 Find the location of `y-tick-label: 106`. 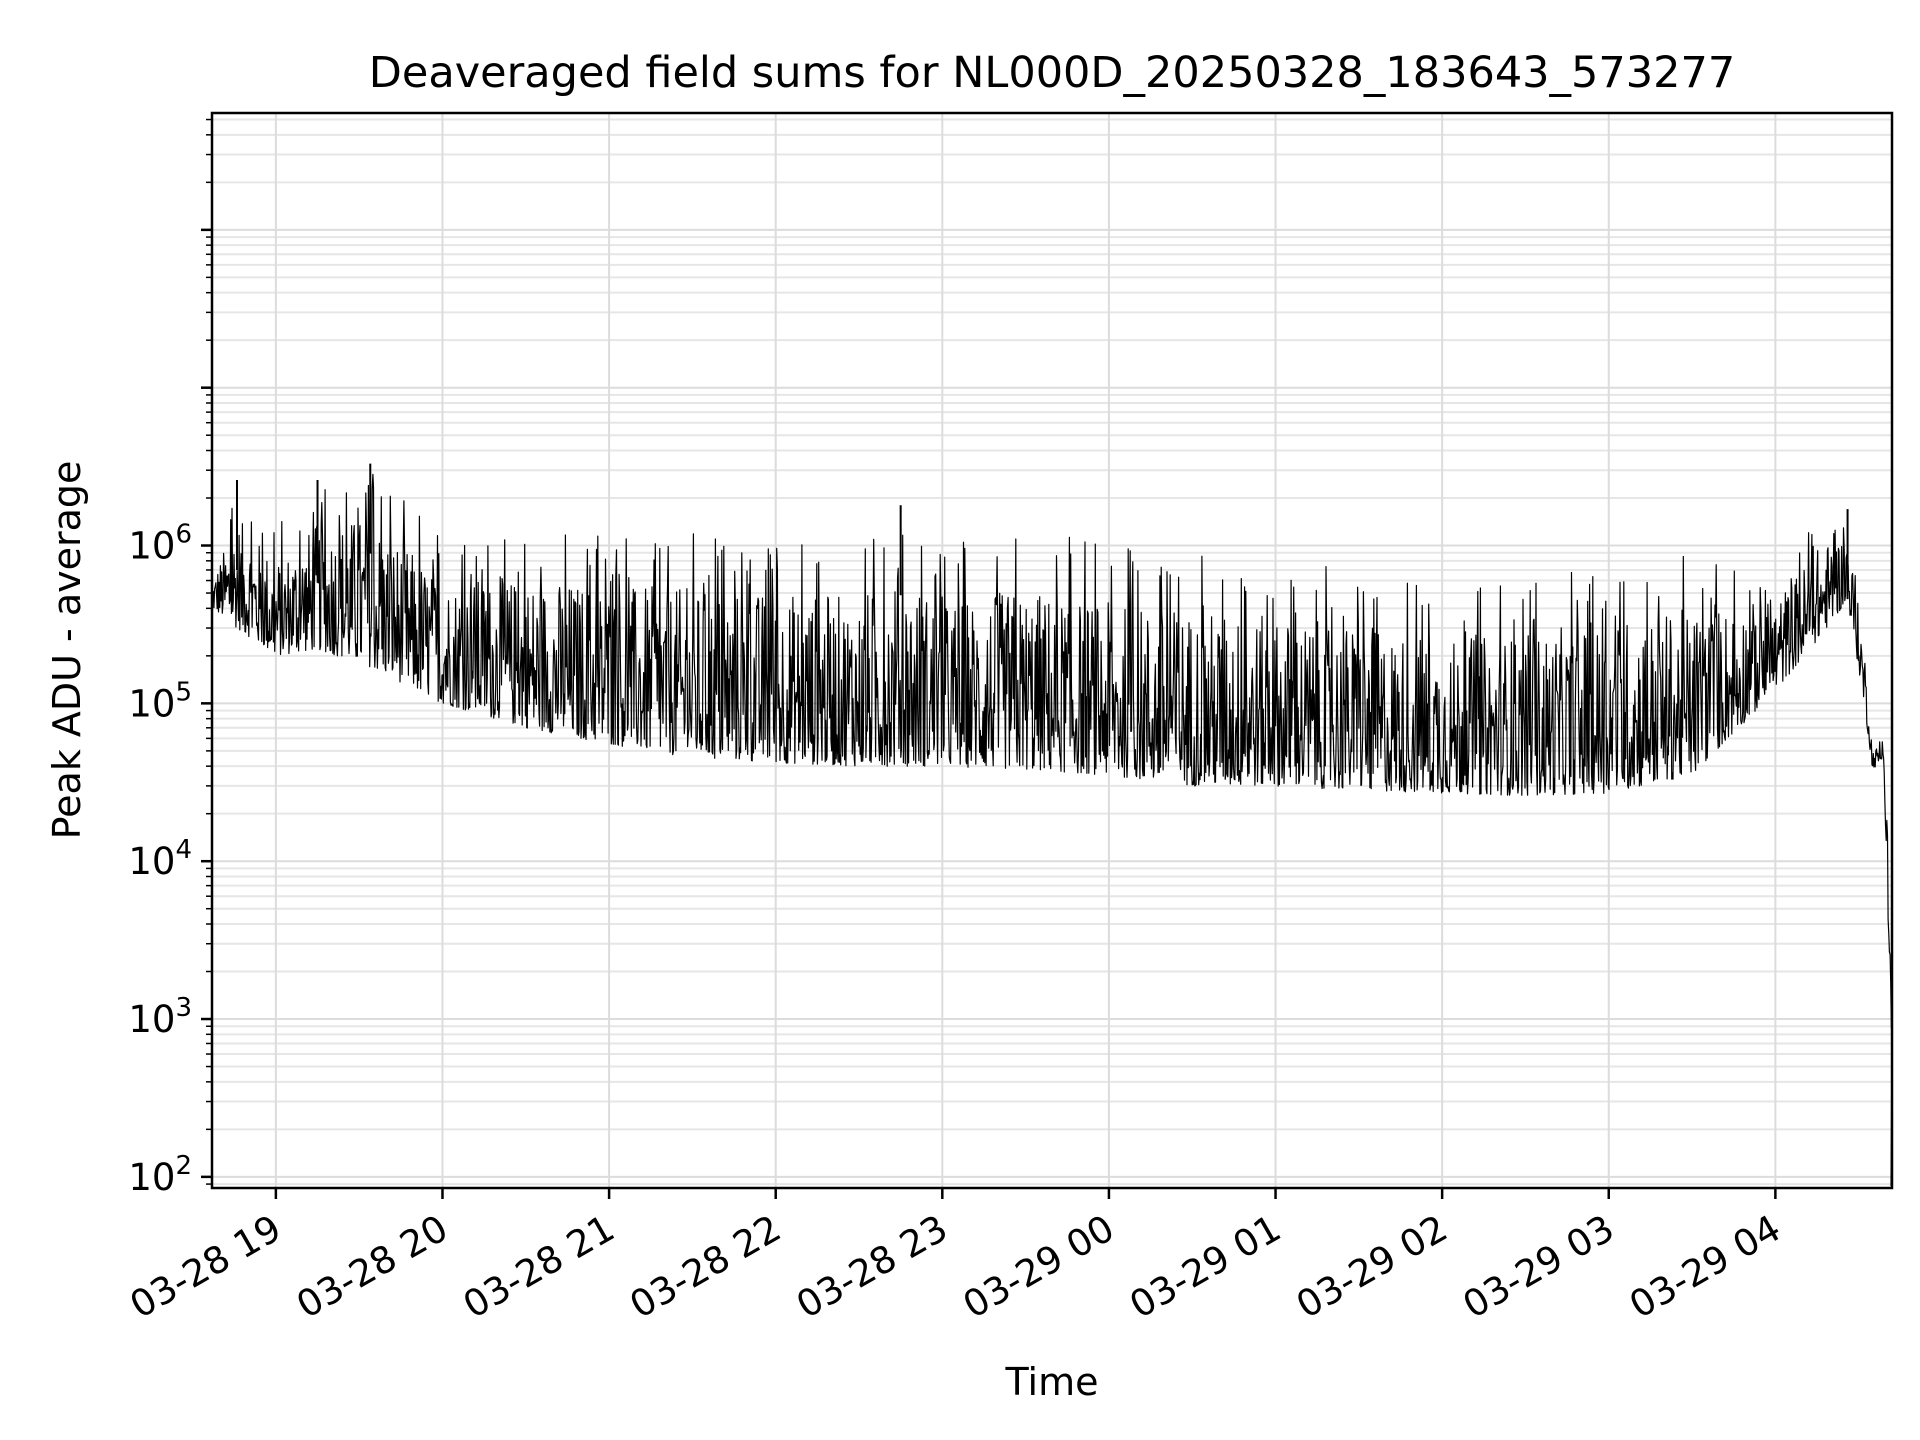

y-tick-label: 106 is located at coordinates (160, 544).